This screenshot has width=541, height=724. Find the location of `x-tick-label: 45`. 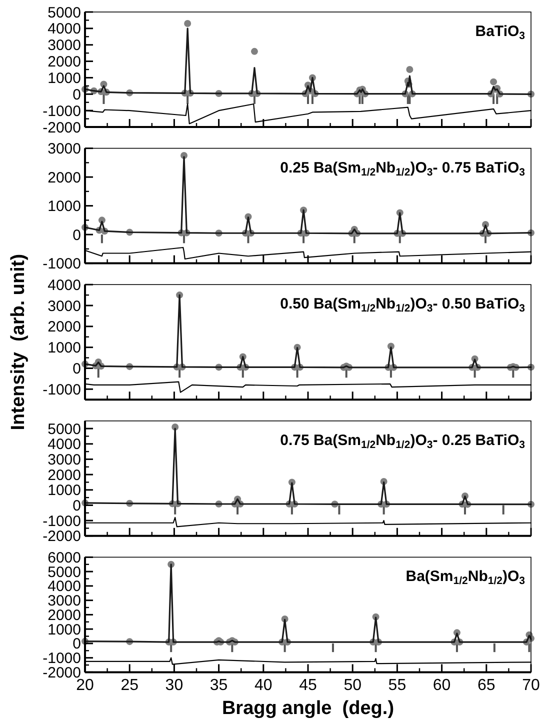

x-tick-label: 45 is located at coordinates (308, 685).